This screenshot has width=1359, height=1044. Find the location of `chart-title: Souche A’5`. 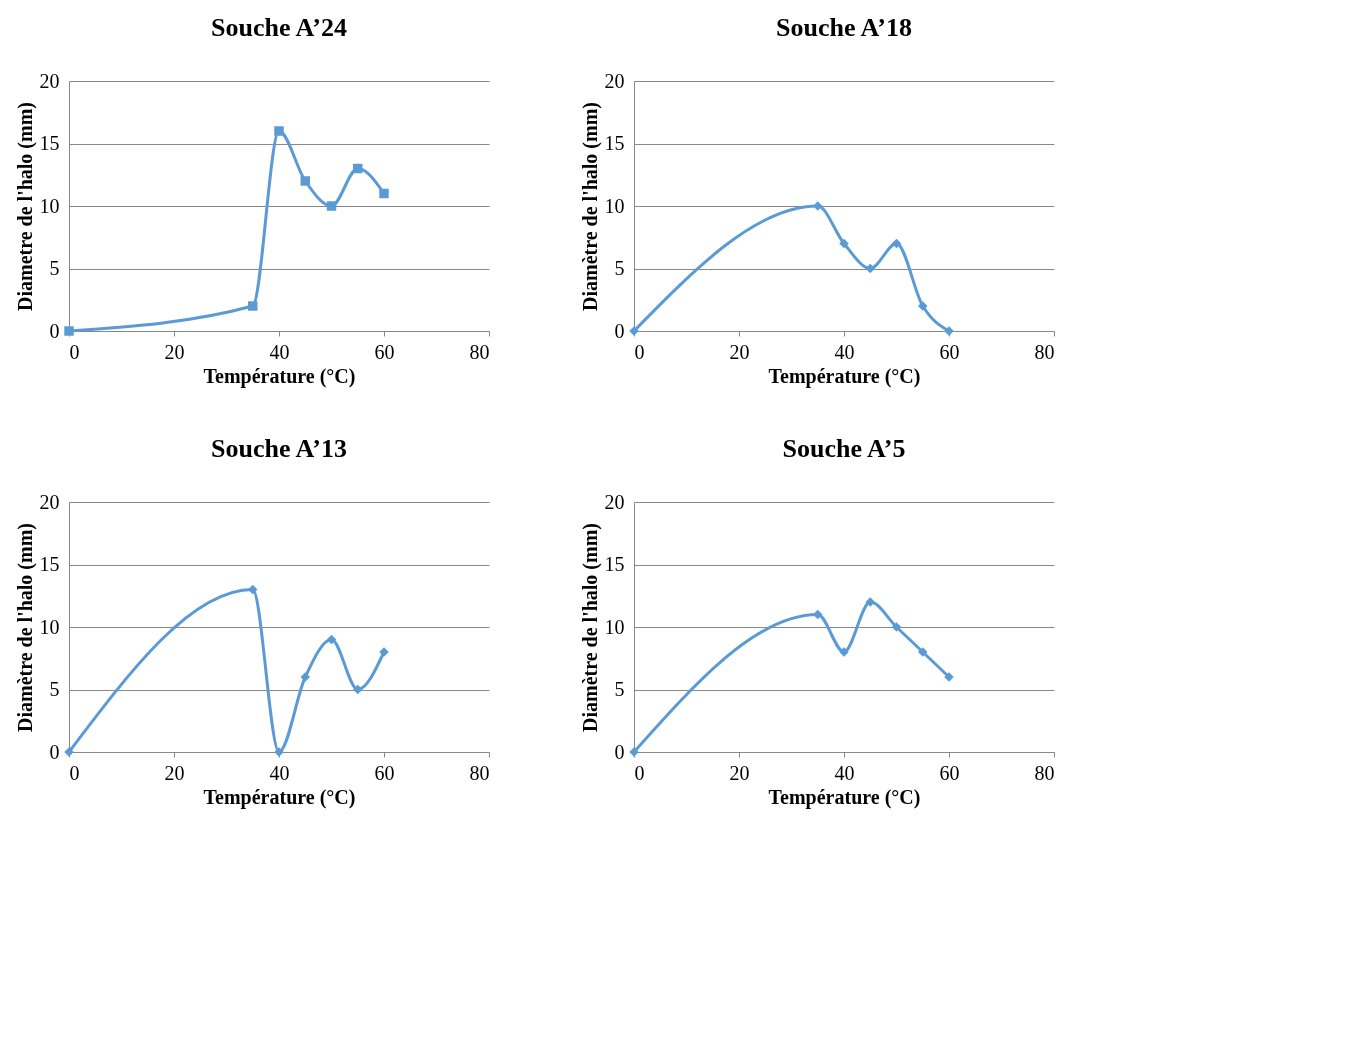

chart-title: Souche A’5 is located at coordinates (844, 448).